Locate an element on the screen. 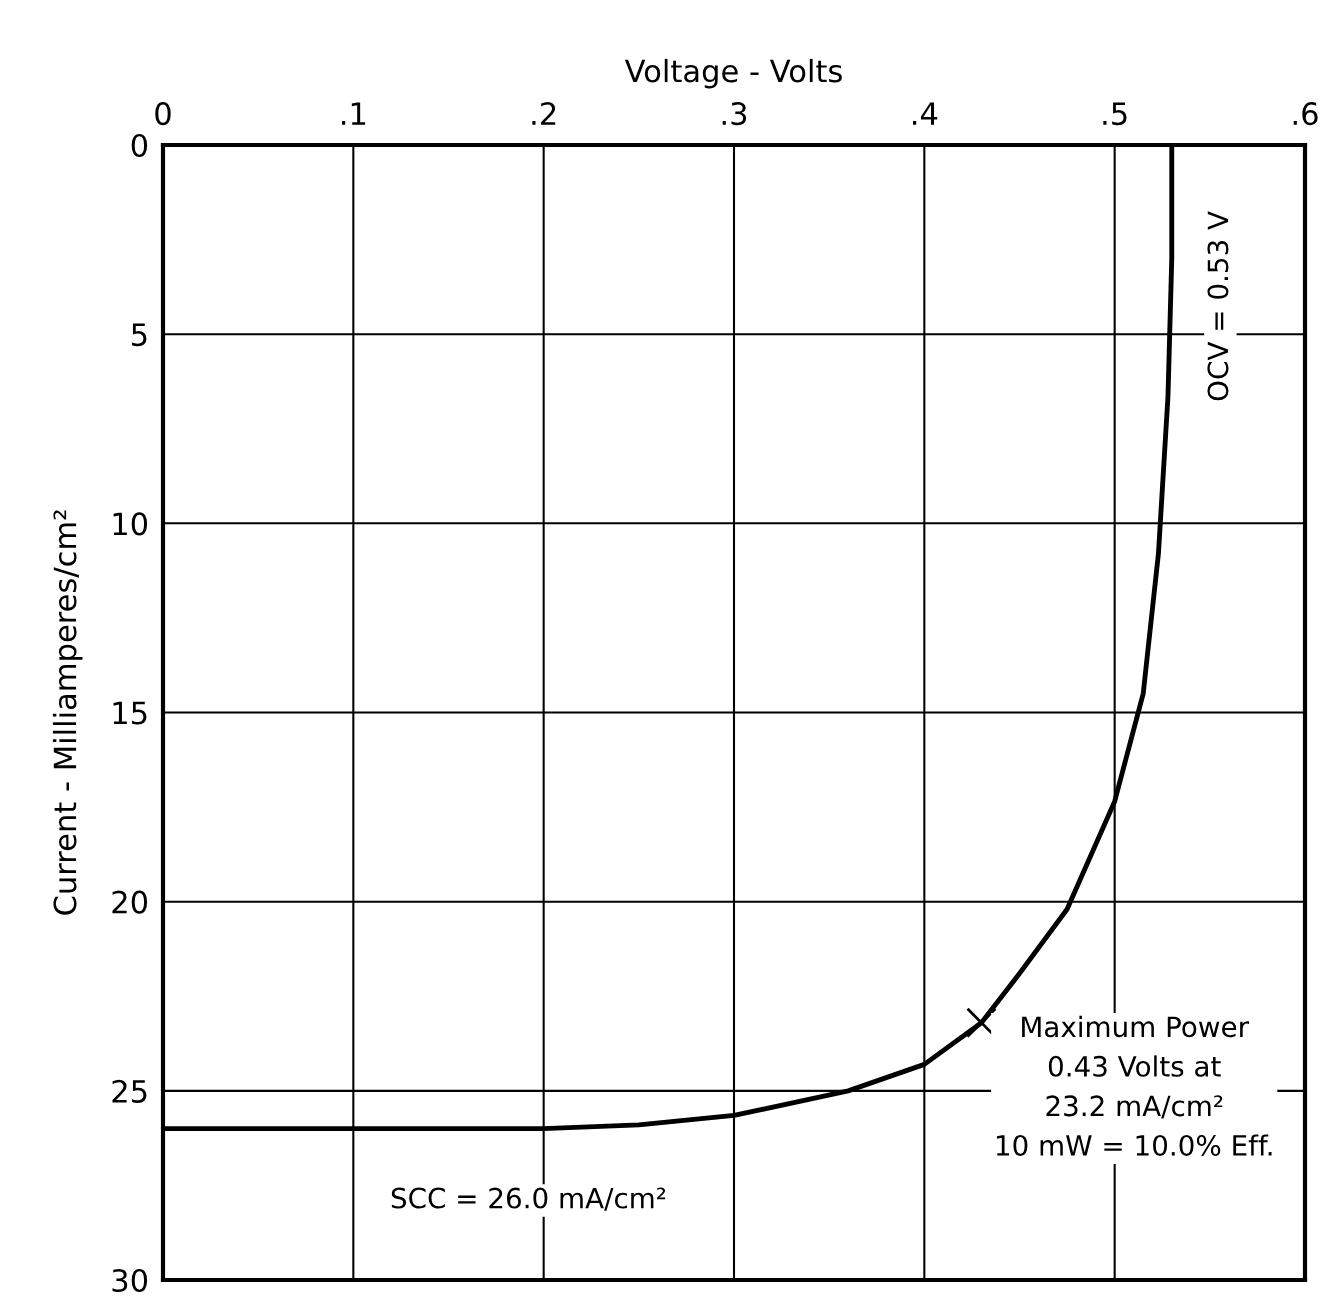 The width and height of the screenshot is (1341, 1301). x-tick-label: .2 is located at coordinates (544, 113).